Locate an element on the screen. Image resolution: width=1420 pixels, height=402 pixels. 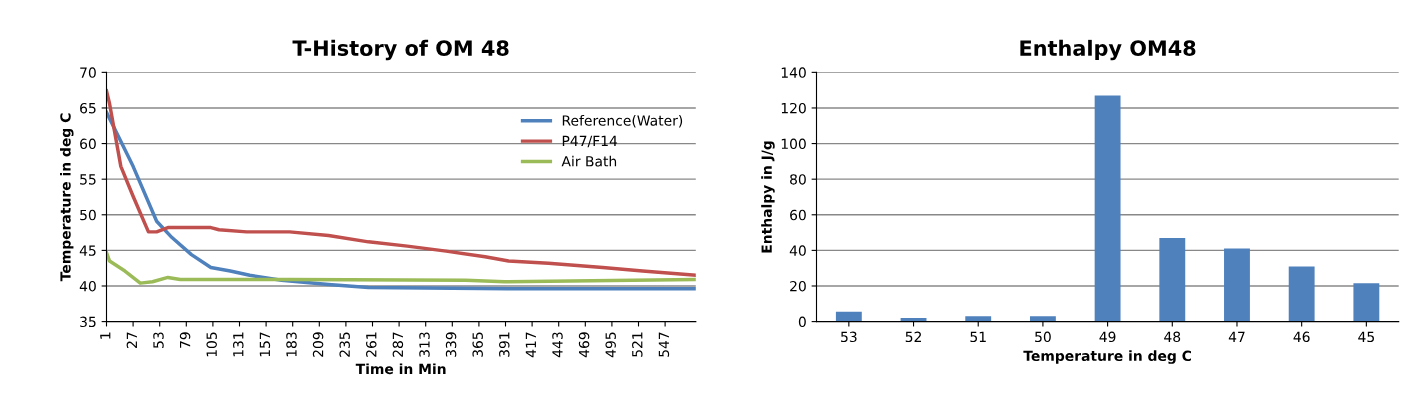
x-tick-label: 313 is located at coordinates (424, 344).